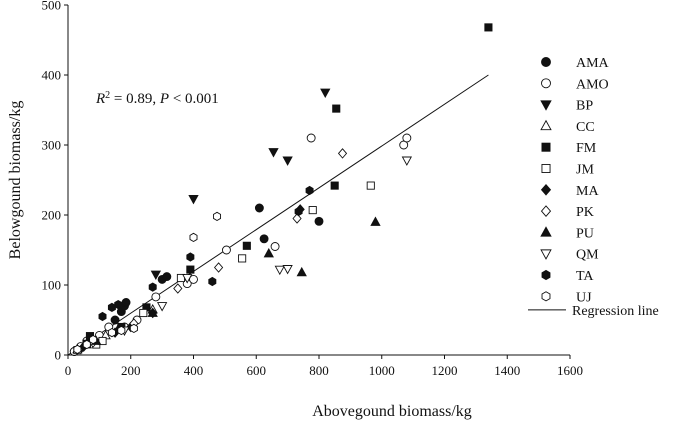  I want to click on x-axis-ticks: 0 200 400 600 800 1000 1200 1400 1600, so click(324, 366).